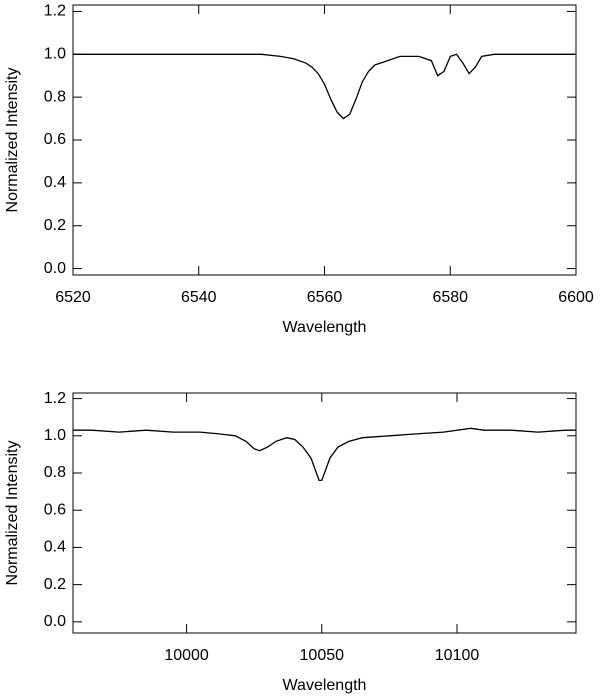 The height and width of the screenshot is (699, 600). I want to click on x-tick-label: 10100, so click(457, 655).